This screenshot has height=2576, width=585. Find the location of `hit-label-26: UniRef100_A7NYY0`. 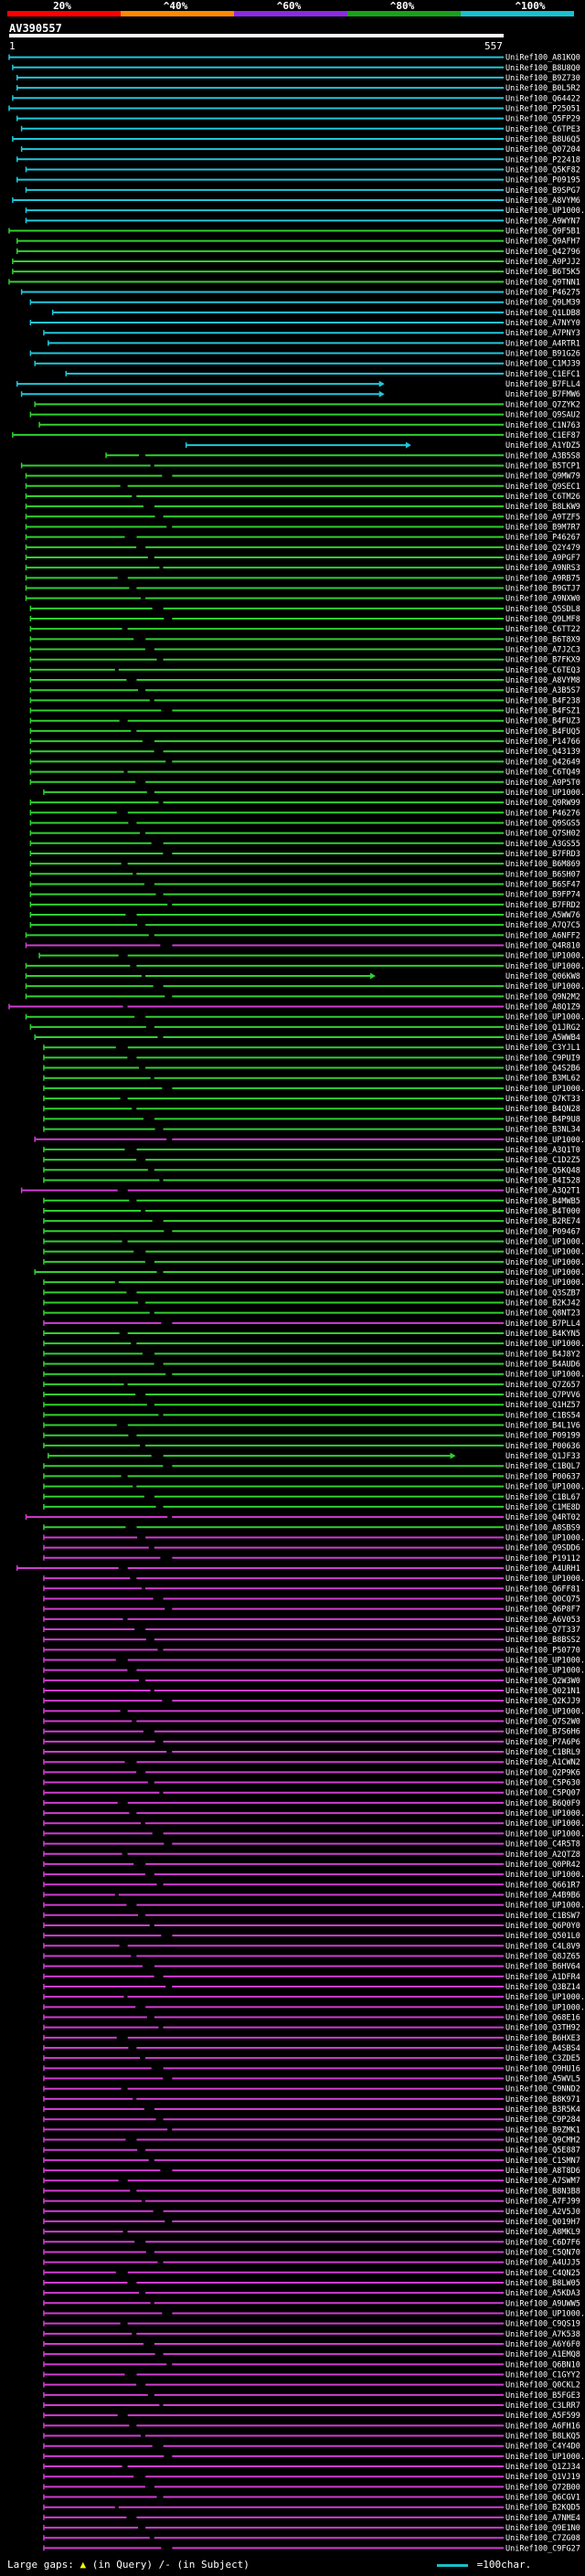

hit-label-26: UniRef100_A7NYY0 is located at coordinates (542, 323).